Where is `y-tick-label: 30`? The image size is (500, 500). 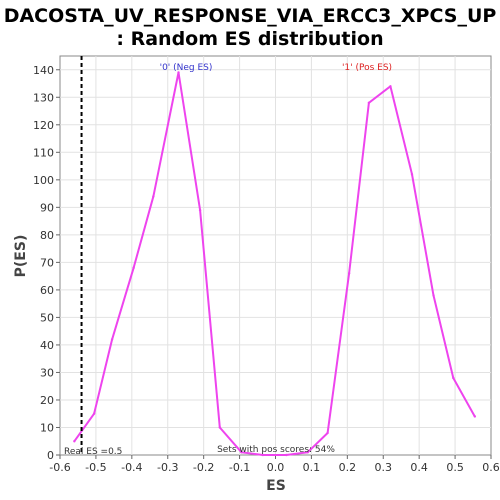 y-tick-label: 30 is located at coordinates (47, 372).